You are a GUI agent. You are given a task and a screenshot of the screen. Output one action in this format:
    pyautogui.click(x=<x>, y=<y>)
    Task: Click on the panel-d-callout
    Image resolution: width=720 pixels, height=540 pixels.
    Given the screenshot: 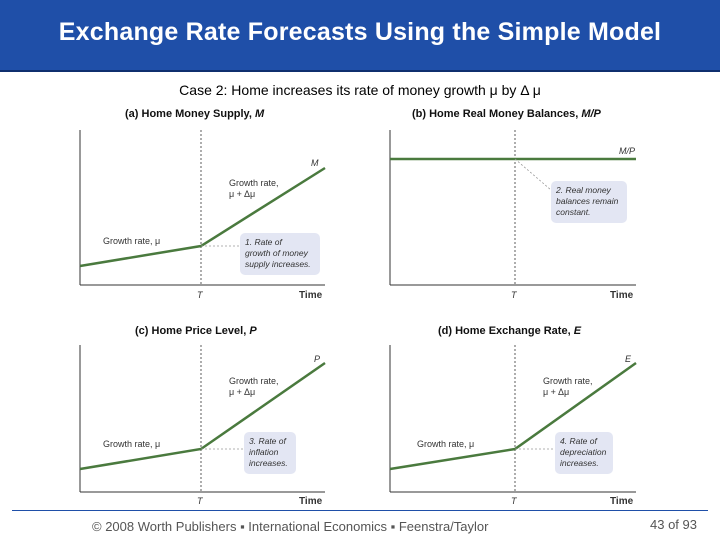 What is the action you would take?
    pyautogui.click(x=584, y=453)
    